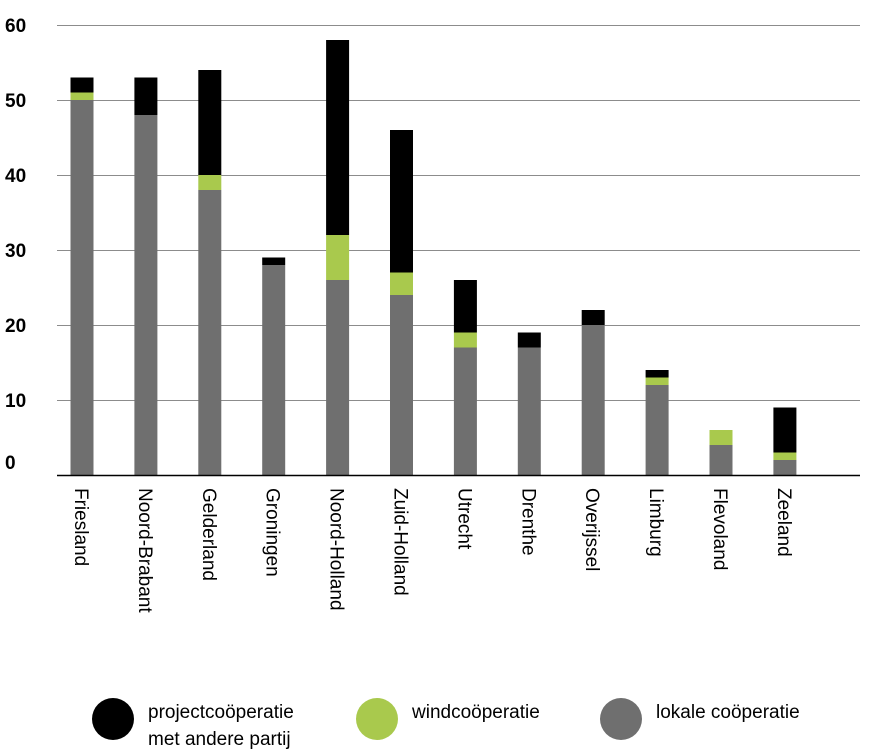 This screenshot has width=870, height=754. Describe the element at coordinates (621, 719) in the screenshot. I see `legend-swatch-local` at that location.